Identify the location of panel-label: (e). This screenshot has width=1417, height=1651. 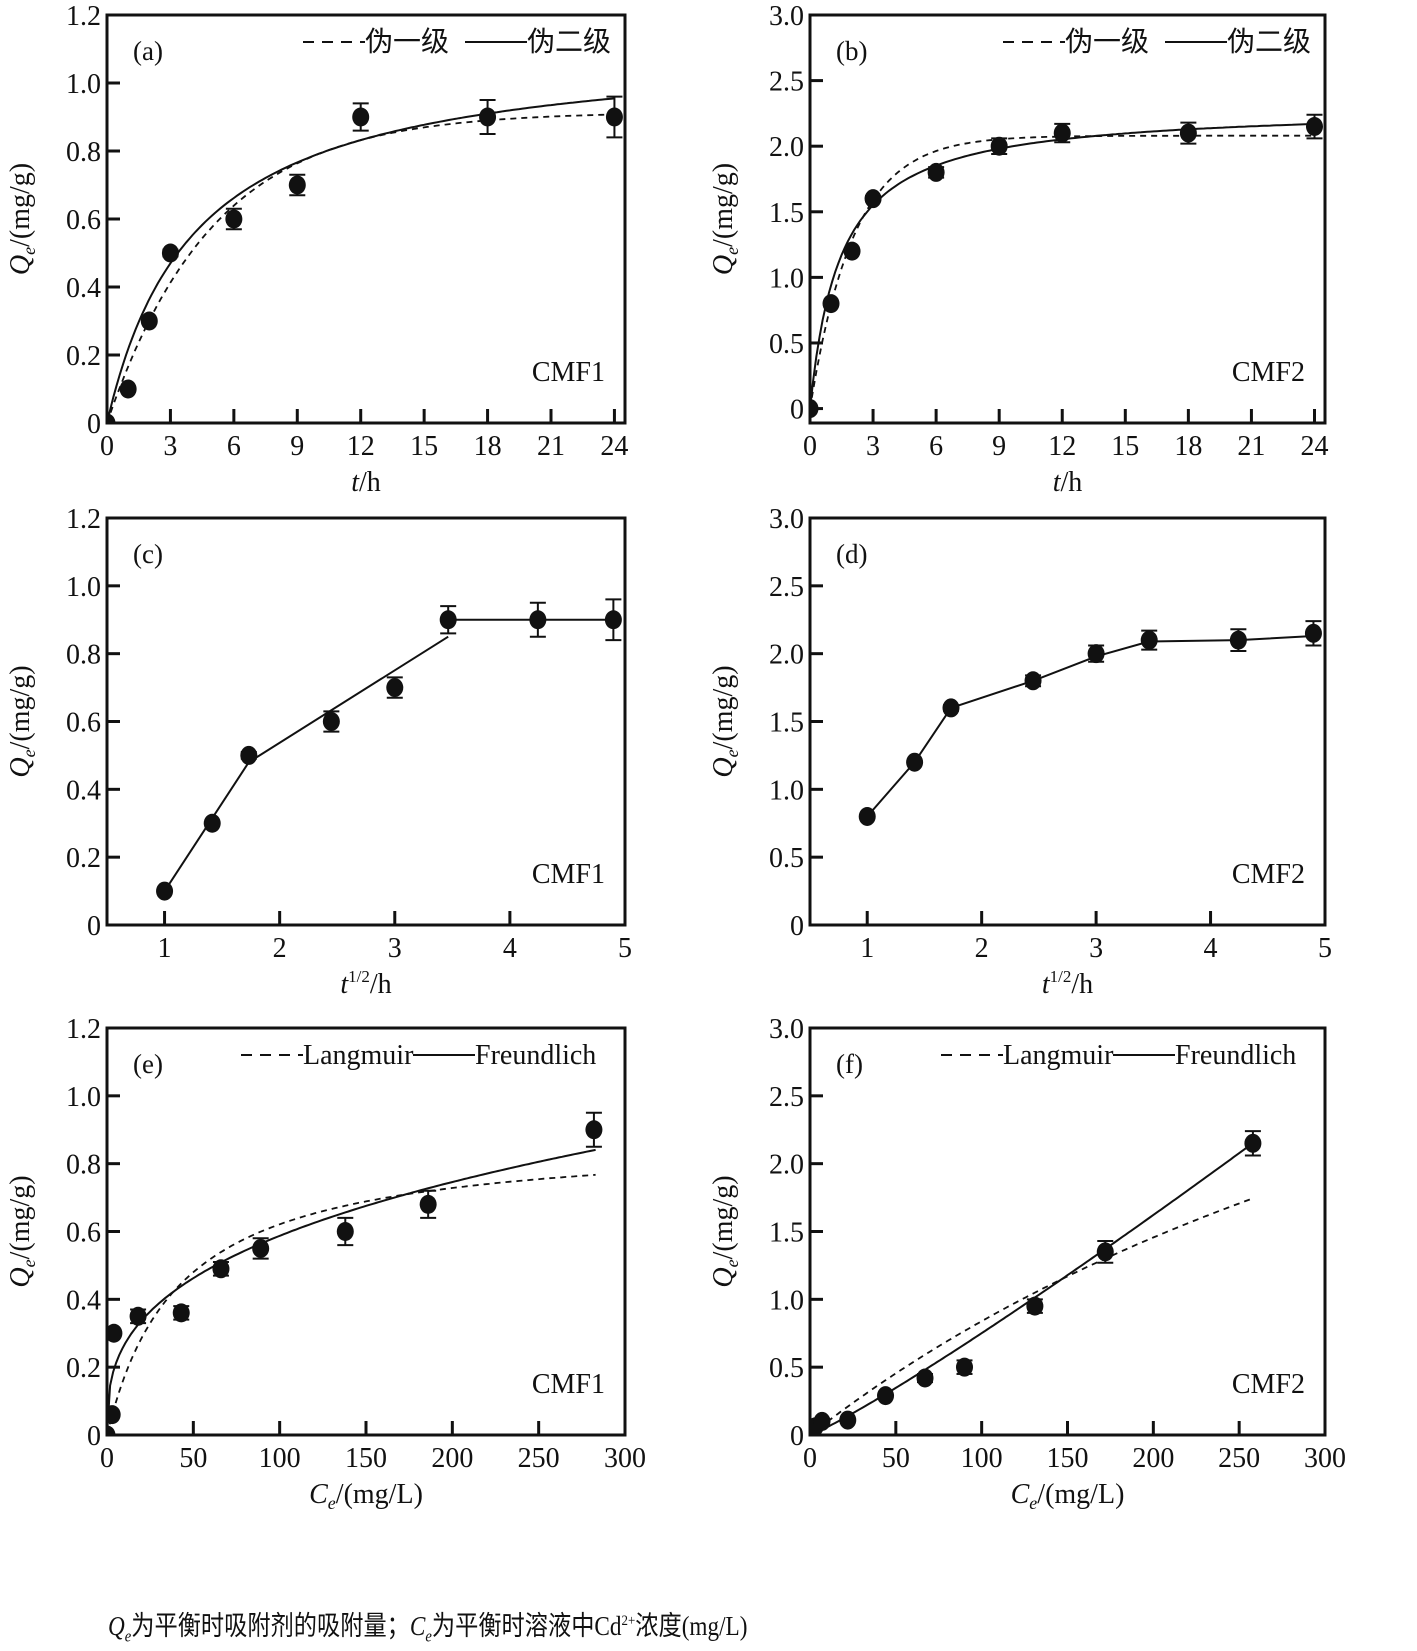
(148, 1064).